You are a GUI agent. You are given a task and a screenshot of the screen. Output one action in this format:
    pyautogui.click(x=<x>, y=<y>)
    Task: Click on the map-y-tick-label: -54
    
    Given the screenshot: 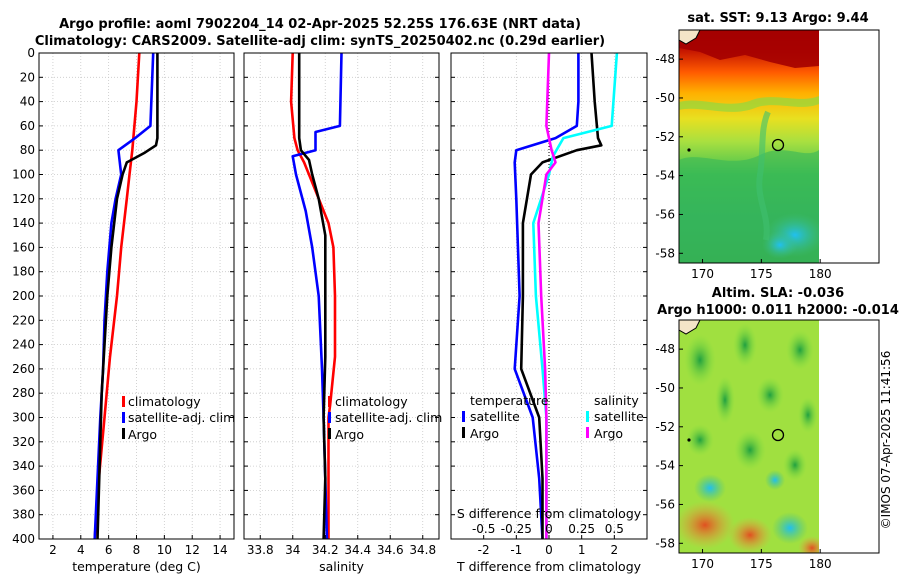 What is the action you would take?
    pyautogui.click(x=665, y=176)
    